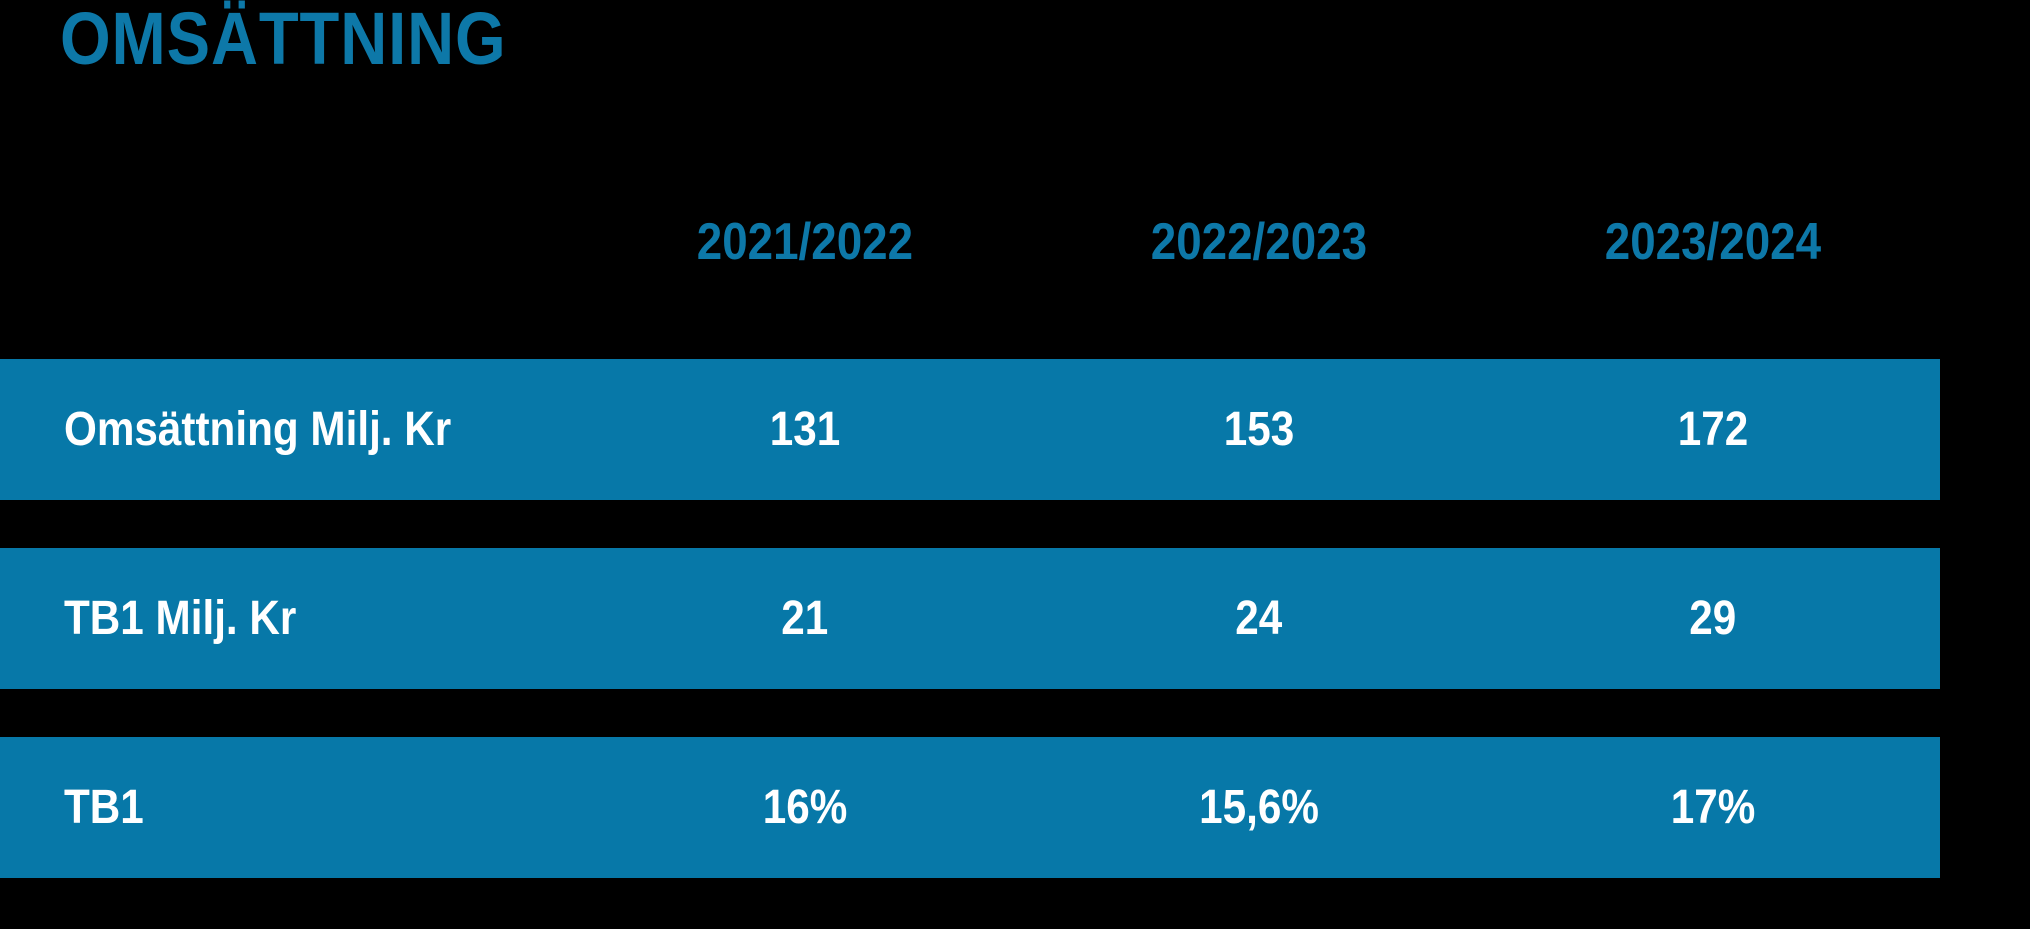 This screenshot has width=2030, height=929. What do you see at coordinates (1713, 807) in the screenshot?
I see `cell-value: 17%` at bounding box center [1713, 807].